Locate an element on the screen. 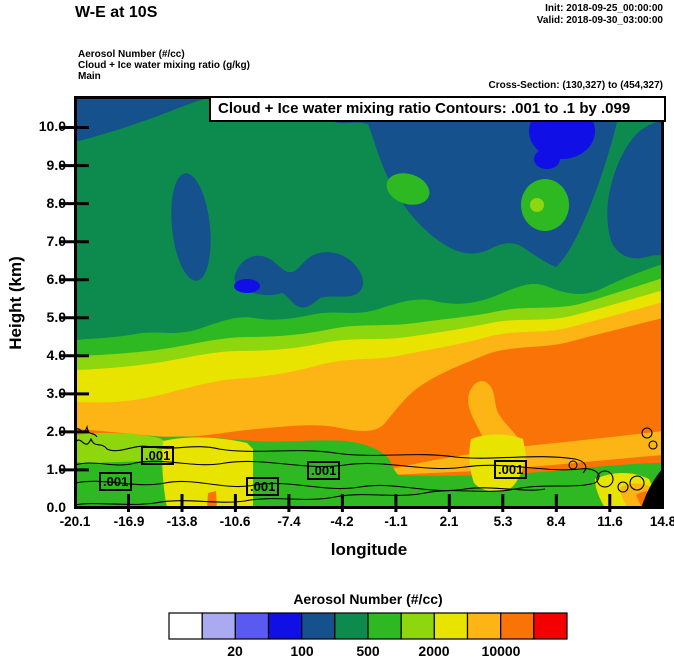  y-axis-title: Height (km) is located at coordinates (15, 303).